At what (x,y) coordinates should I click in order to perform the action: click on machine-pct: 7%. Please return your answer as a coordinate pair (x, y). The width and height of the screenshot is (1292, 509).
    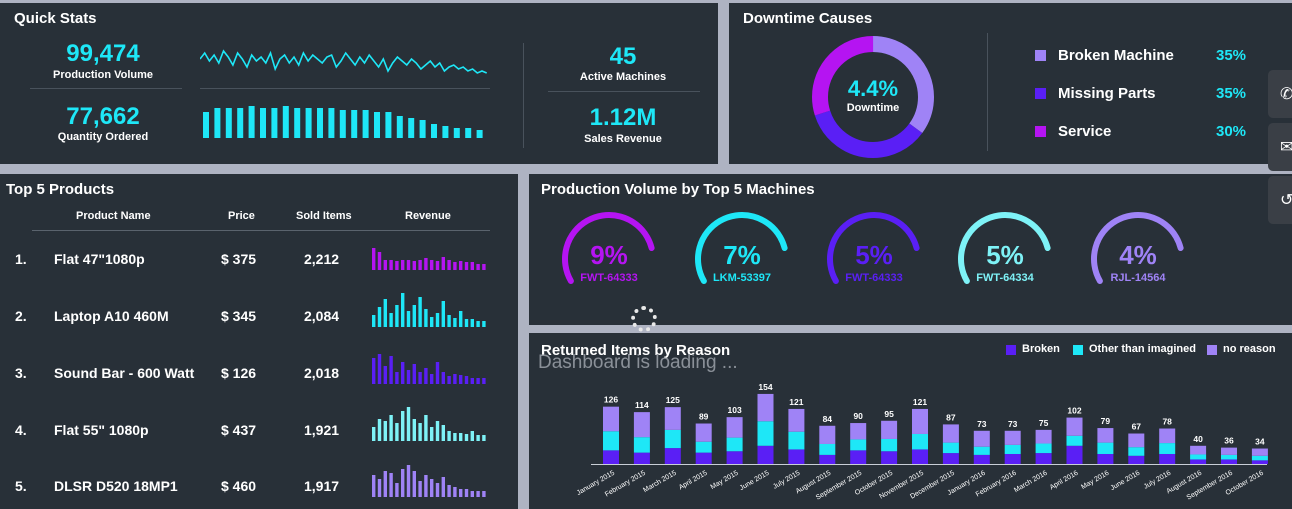
    Looking at the image, I should click on (742, 255).